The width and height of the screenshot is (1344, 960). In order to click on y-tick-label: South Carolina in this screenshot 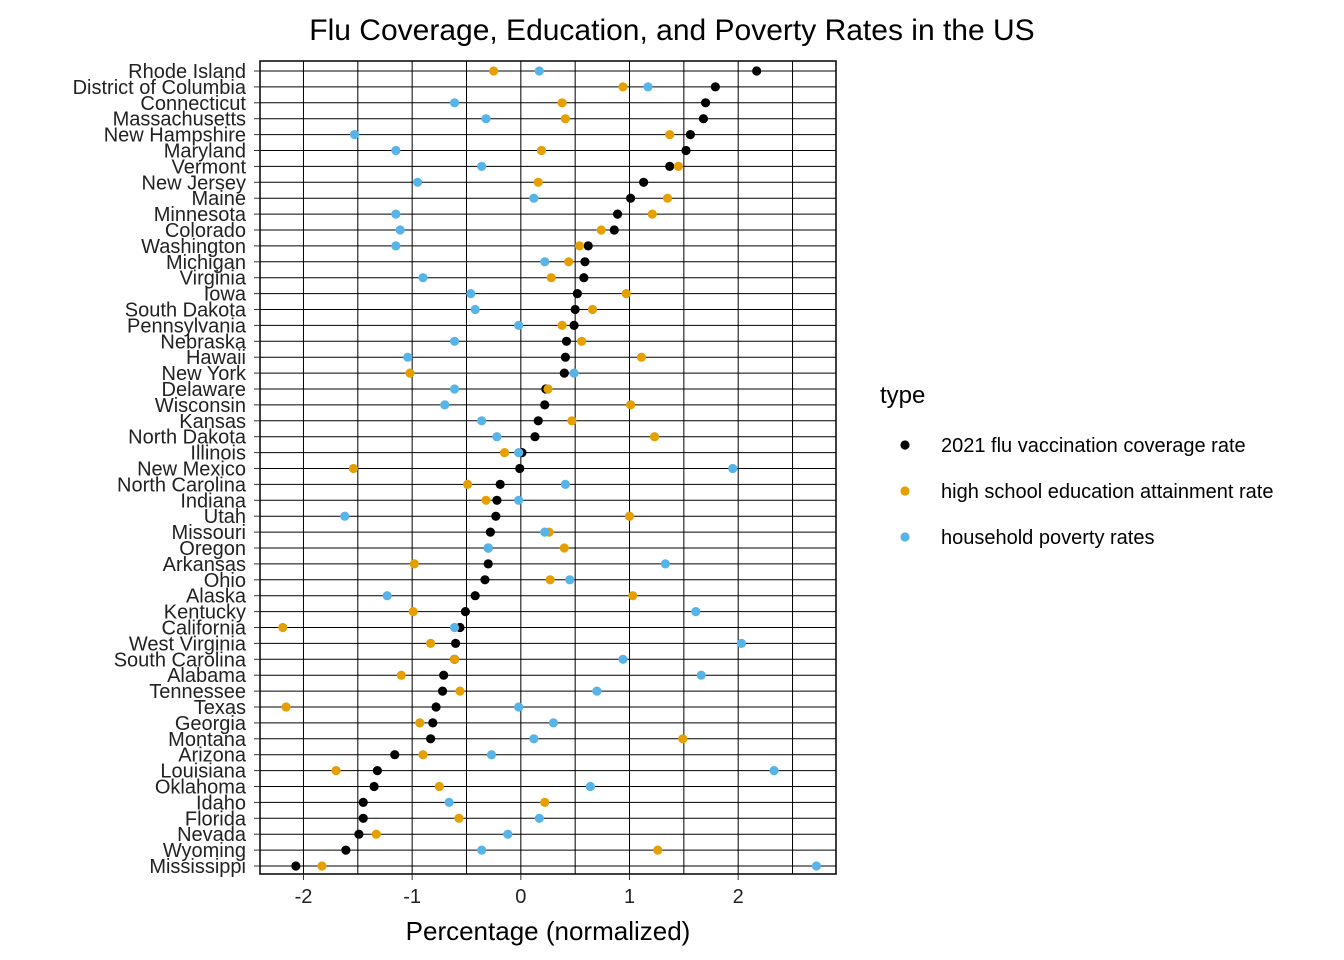, I will do `click(180, 660)`.